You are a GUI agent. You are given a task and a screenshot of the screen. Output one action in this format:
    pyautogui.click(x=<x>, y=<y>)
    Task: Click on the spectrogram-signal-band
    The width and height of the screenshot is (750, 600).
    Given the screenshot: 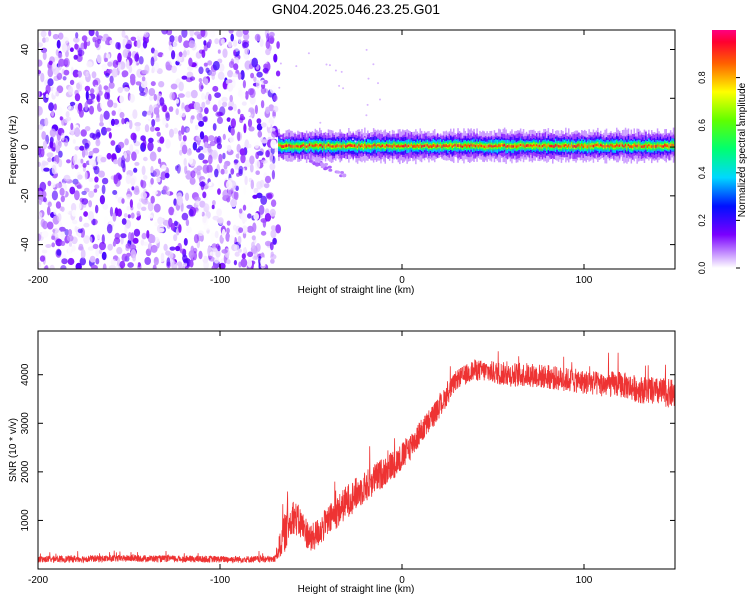 What is the action you would take?
    pyautogui.click(x=476, y=106)
    